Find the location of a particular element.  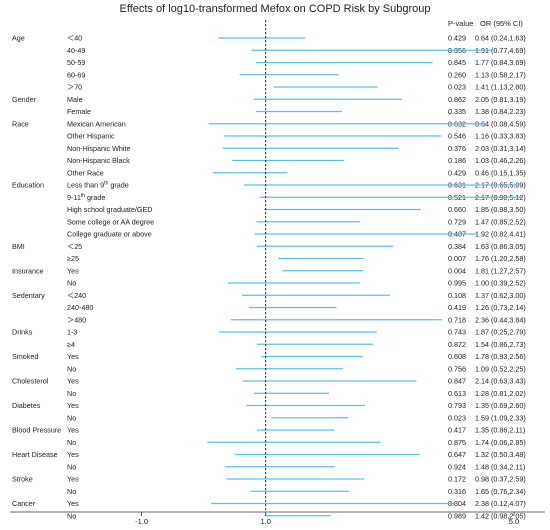

p-value: 0.756 is located at coordinates (457, 368).